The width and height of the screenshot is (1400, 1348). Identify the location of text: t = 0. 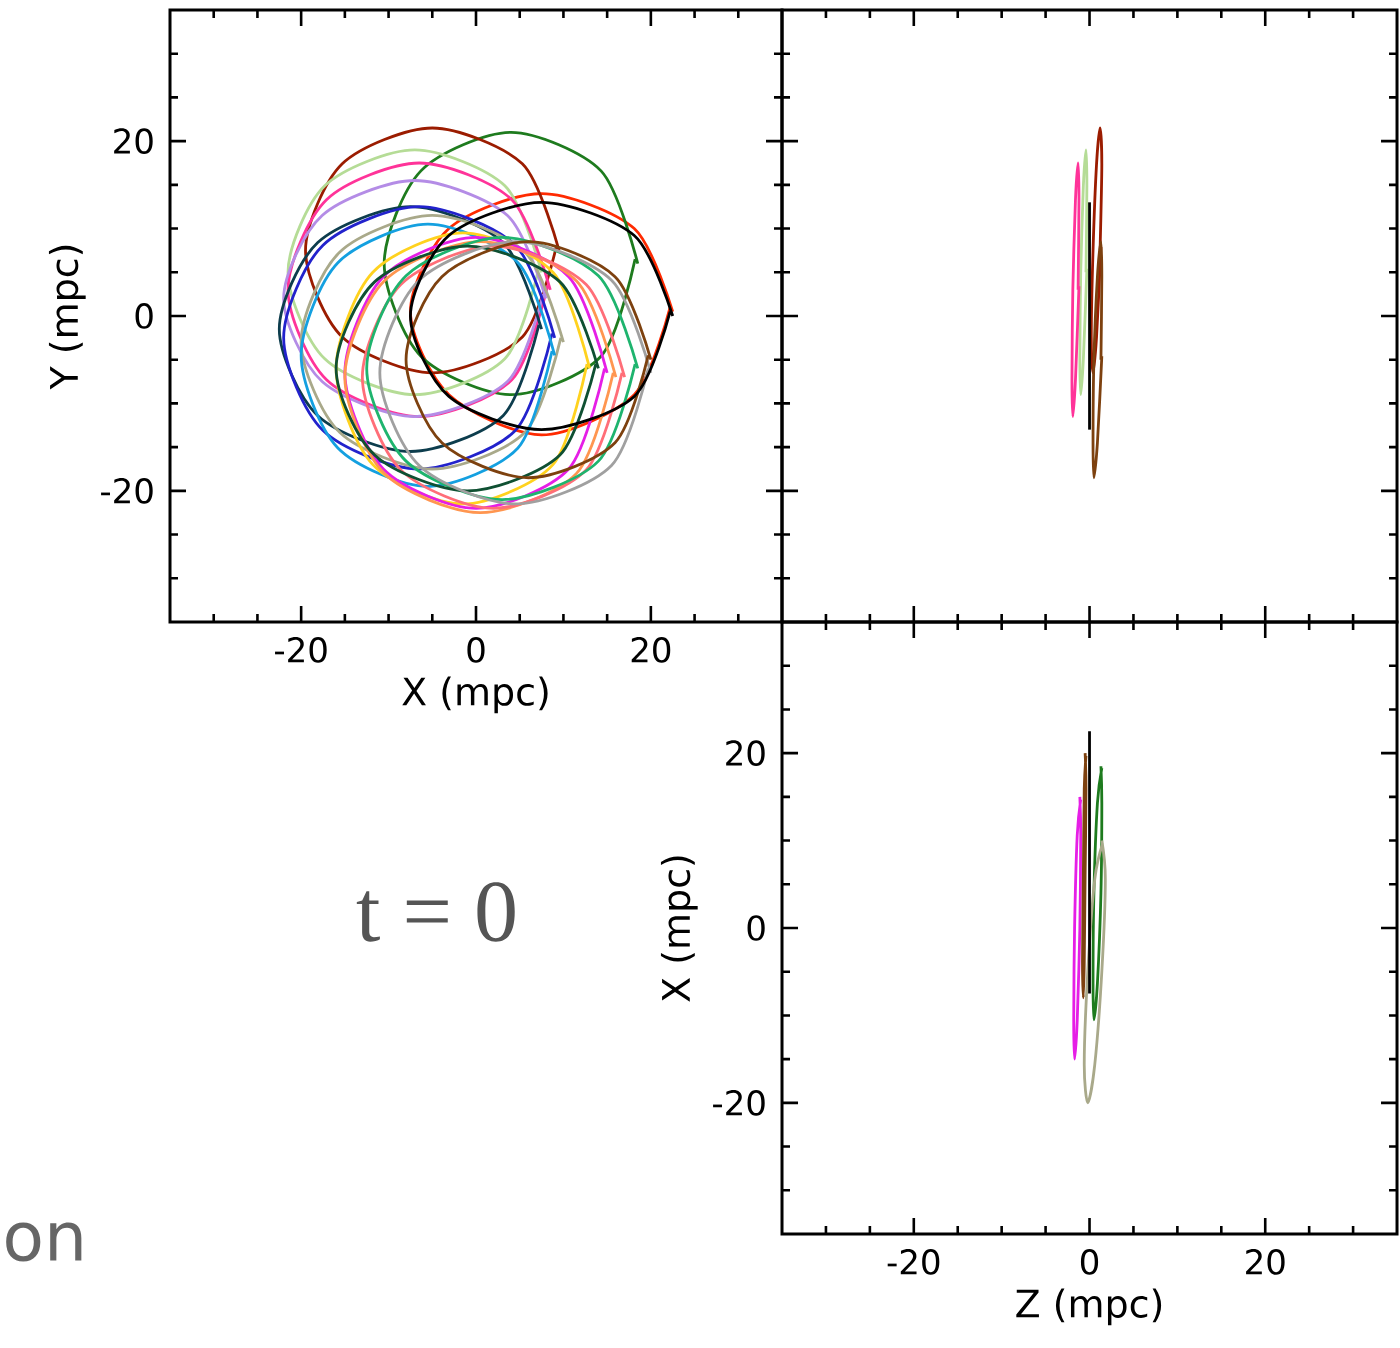
(435, 912).